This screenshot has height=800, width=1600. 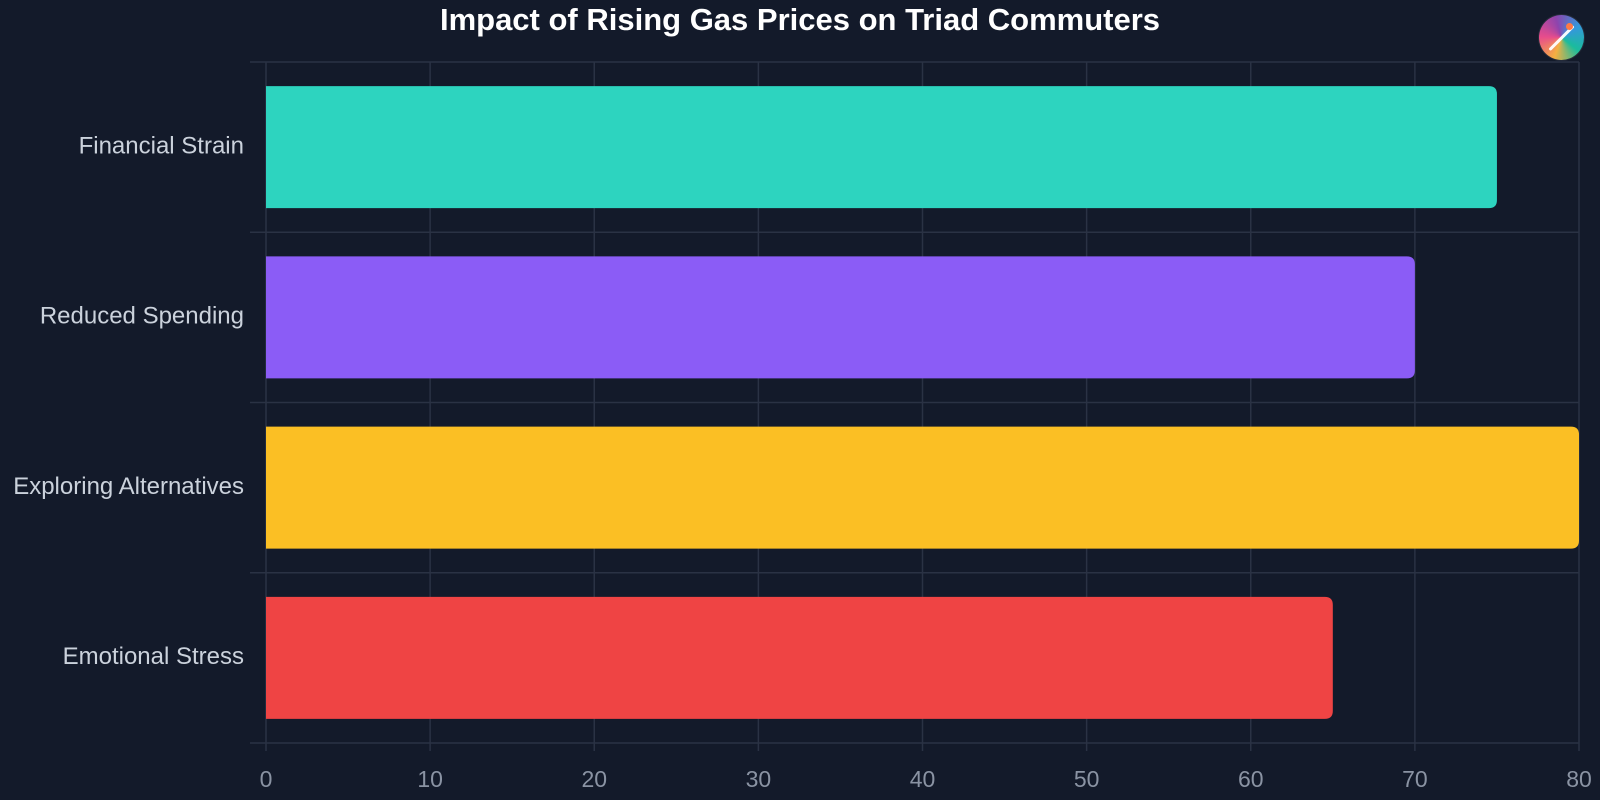 What do you see at coordinates (128, 486) in the screenshot?
I see `category-label: Exploring Alternatives` at bounding box center [128, 486].